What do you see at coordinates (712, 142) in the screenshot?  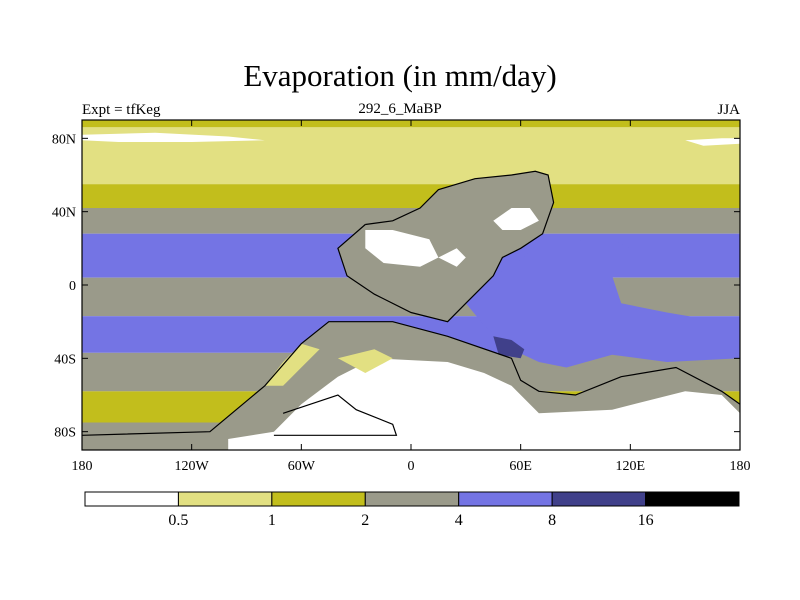 I see `region-arctic-low-east` at bounding box center [712, 142].